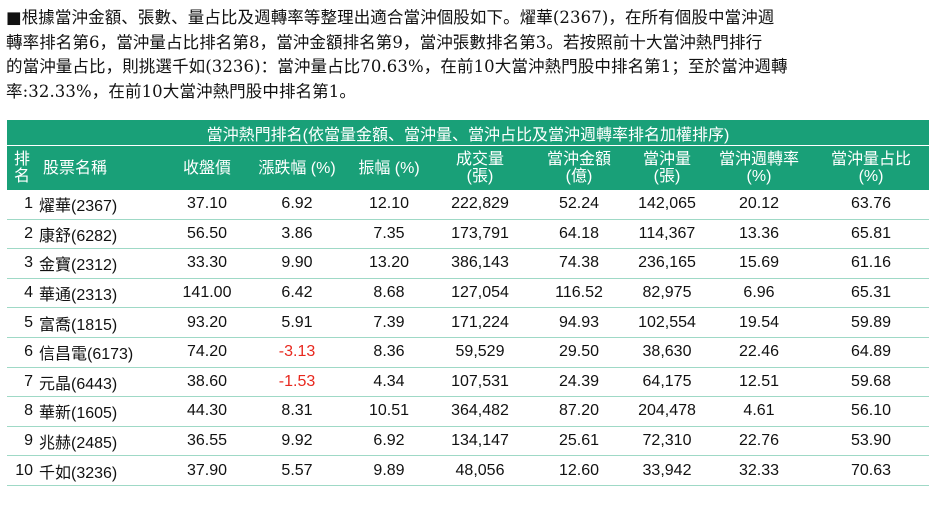 The width and height of the screenshot is (936, 510). What do you see at coordinates (579, 322) in the screenshot?
I see `daytrade-amount-cell: 94.93` at bounding box center [579, 322].